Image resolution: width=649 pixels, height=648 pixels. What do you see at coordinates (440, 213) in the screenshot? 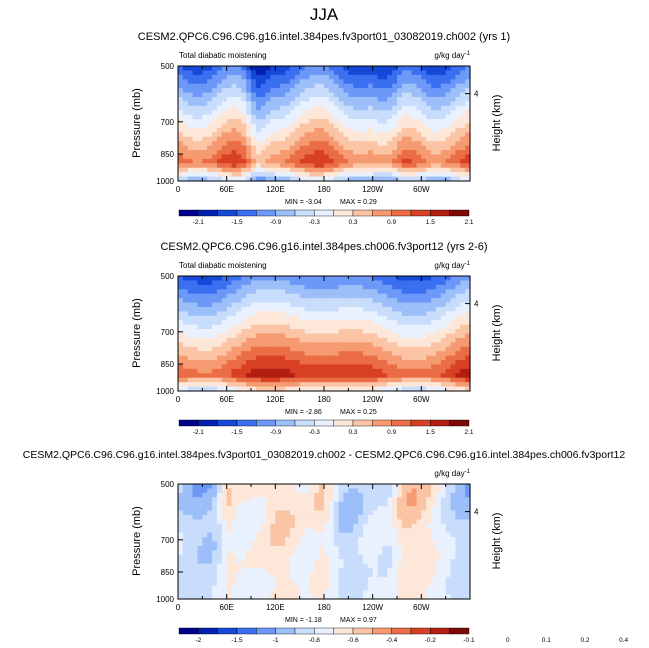
I see `colorbar-swatch` at bounding box center [440, 213].